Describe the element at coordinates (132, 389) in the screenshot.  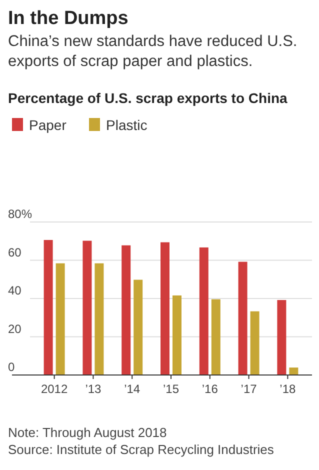
I see `x-tick-label: ’14` at that location.